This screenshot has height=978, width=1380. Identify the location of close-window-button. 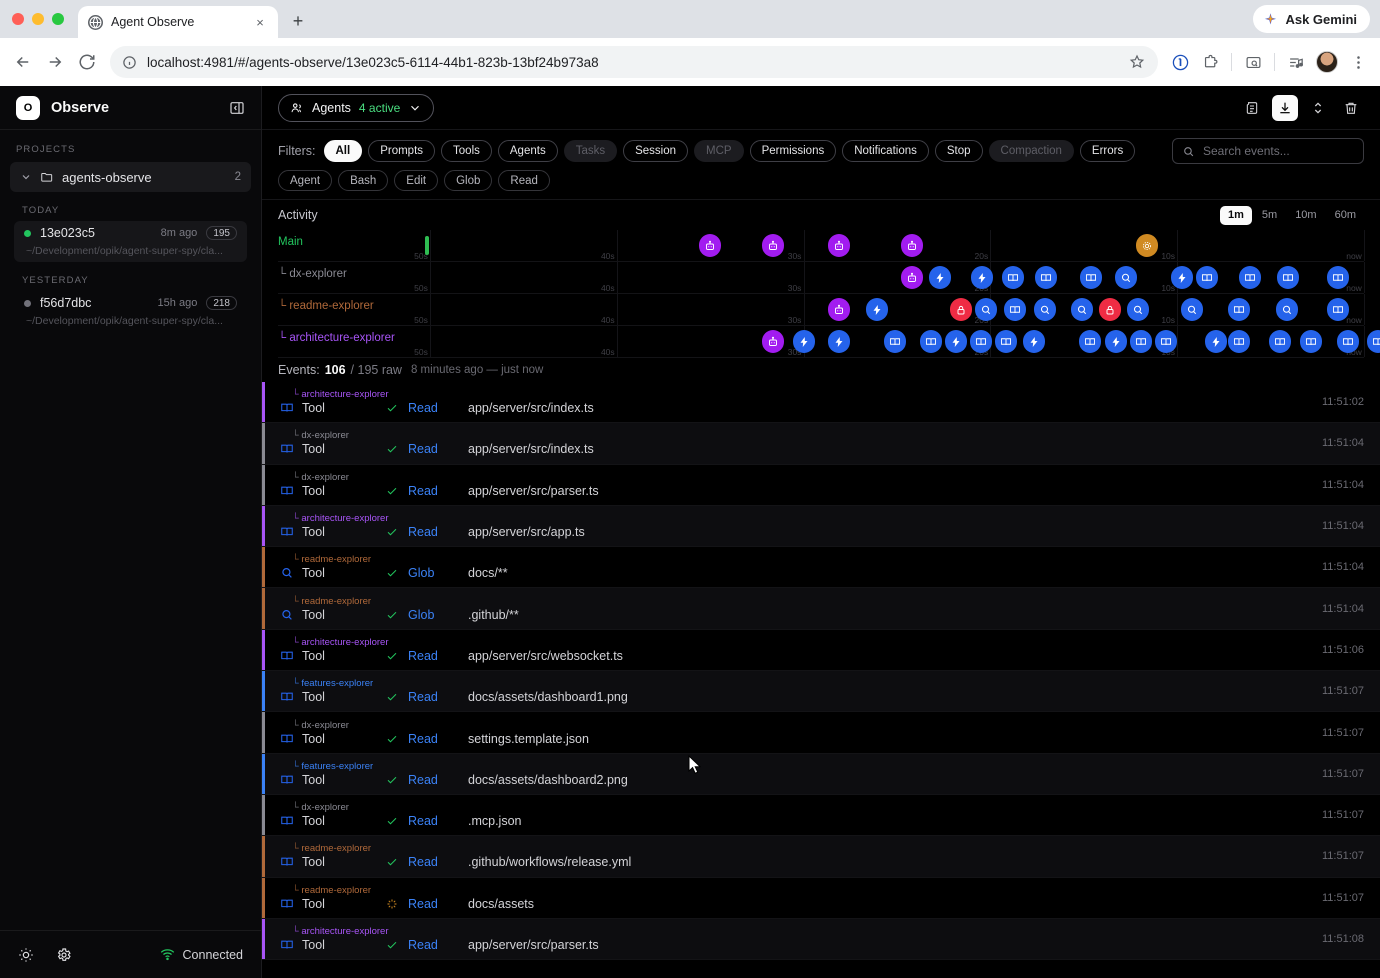
(18, 19).